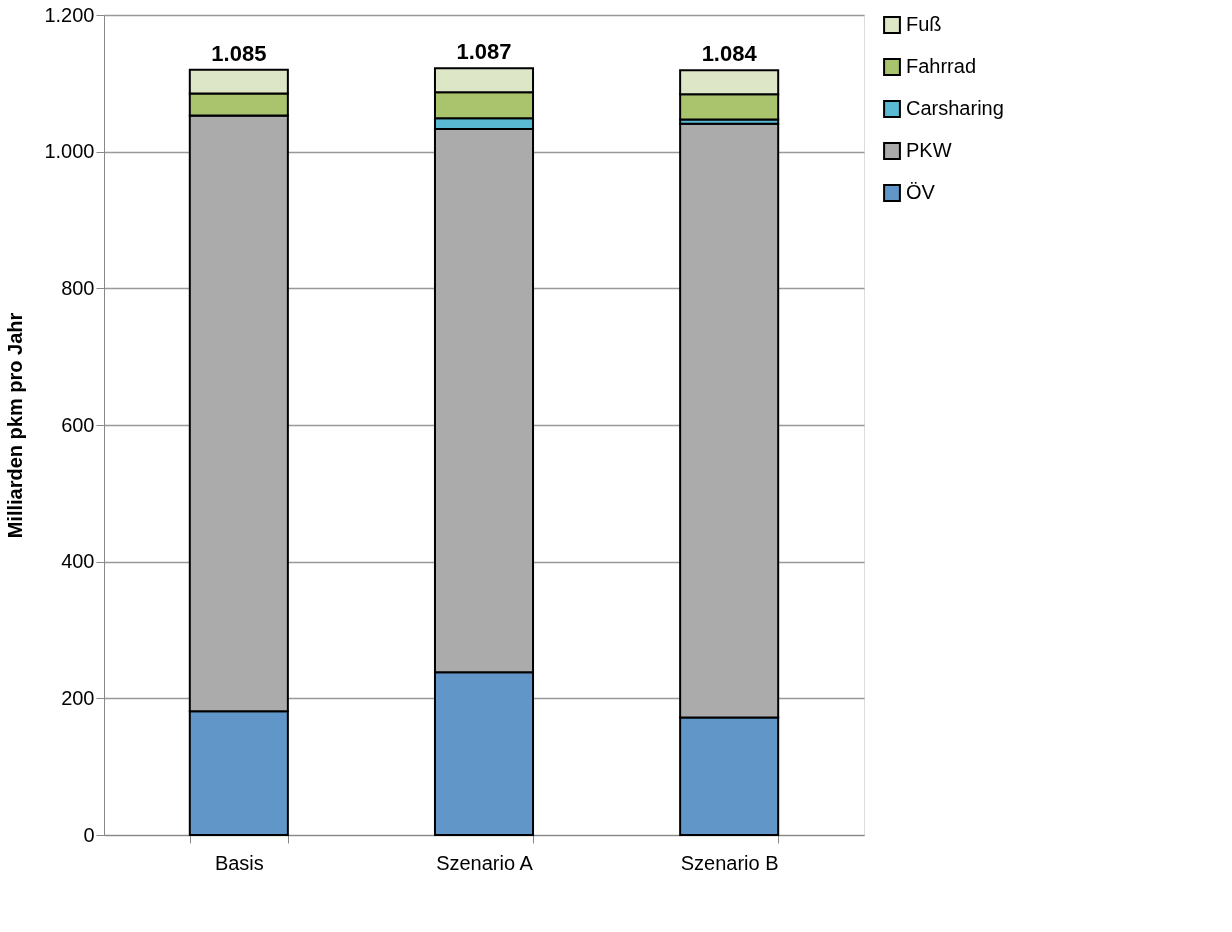  Describe the element at coordinates (929, 150) in the screenshot. I see `legend-label: PKW` at that location.